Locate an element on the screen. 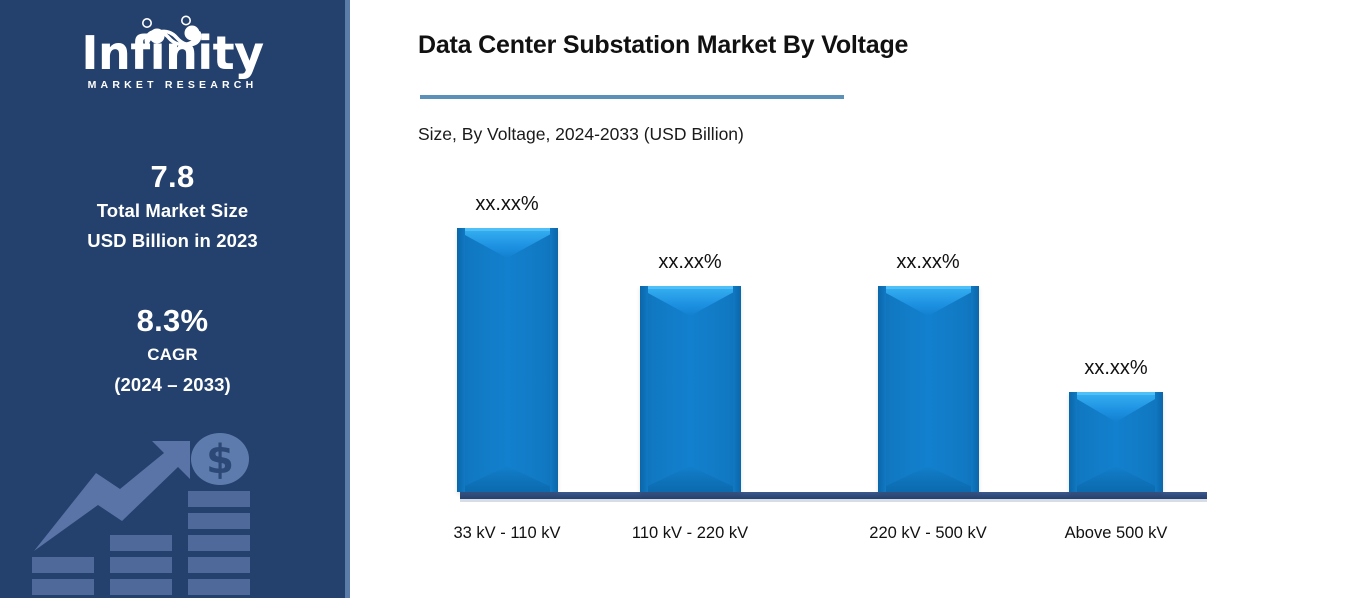 The height and width of the screenshot is (598, 1358). growth-arrow-coins-dollar-icon: $ is located at coordinates (180, 510).